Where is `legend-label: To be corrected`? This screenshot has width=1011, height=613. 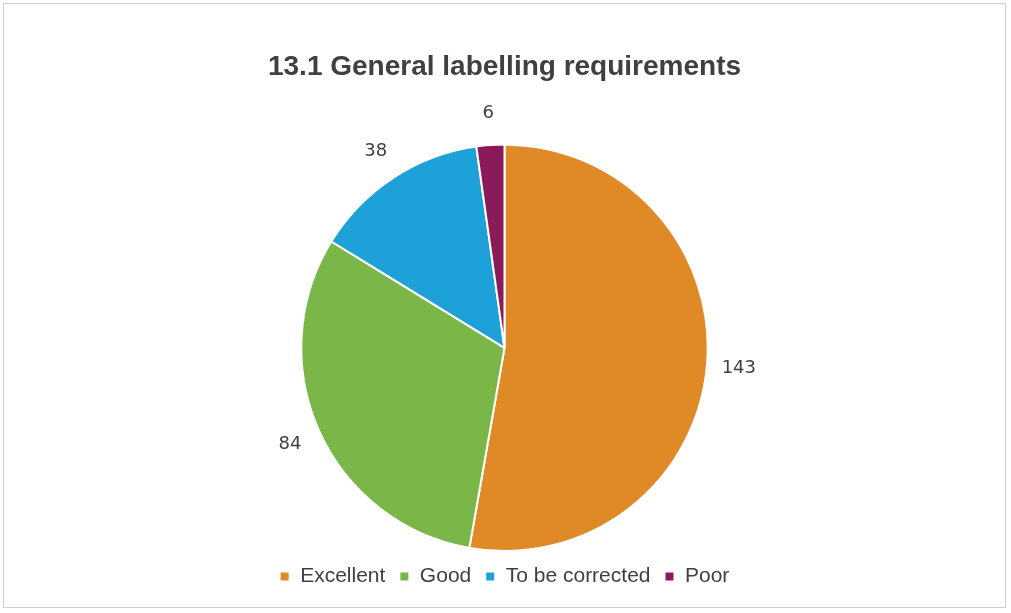 legend-label: To be corrected is located at coordinates (578, 575).